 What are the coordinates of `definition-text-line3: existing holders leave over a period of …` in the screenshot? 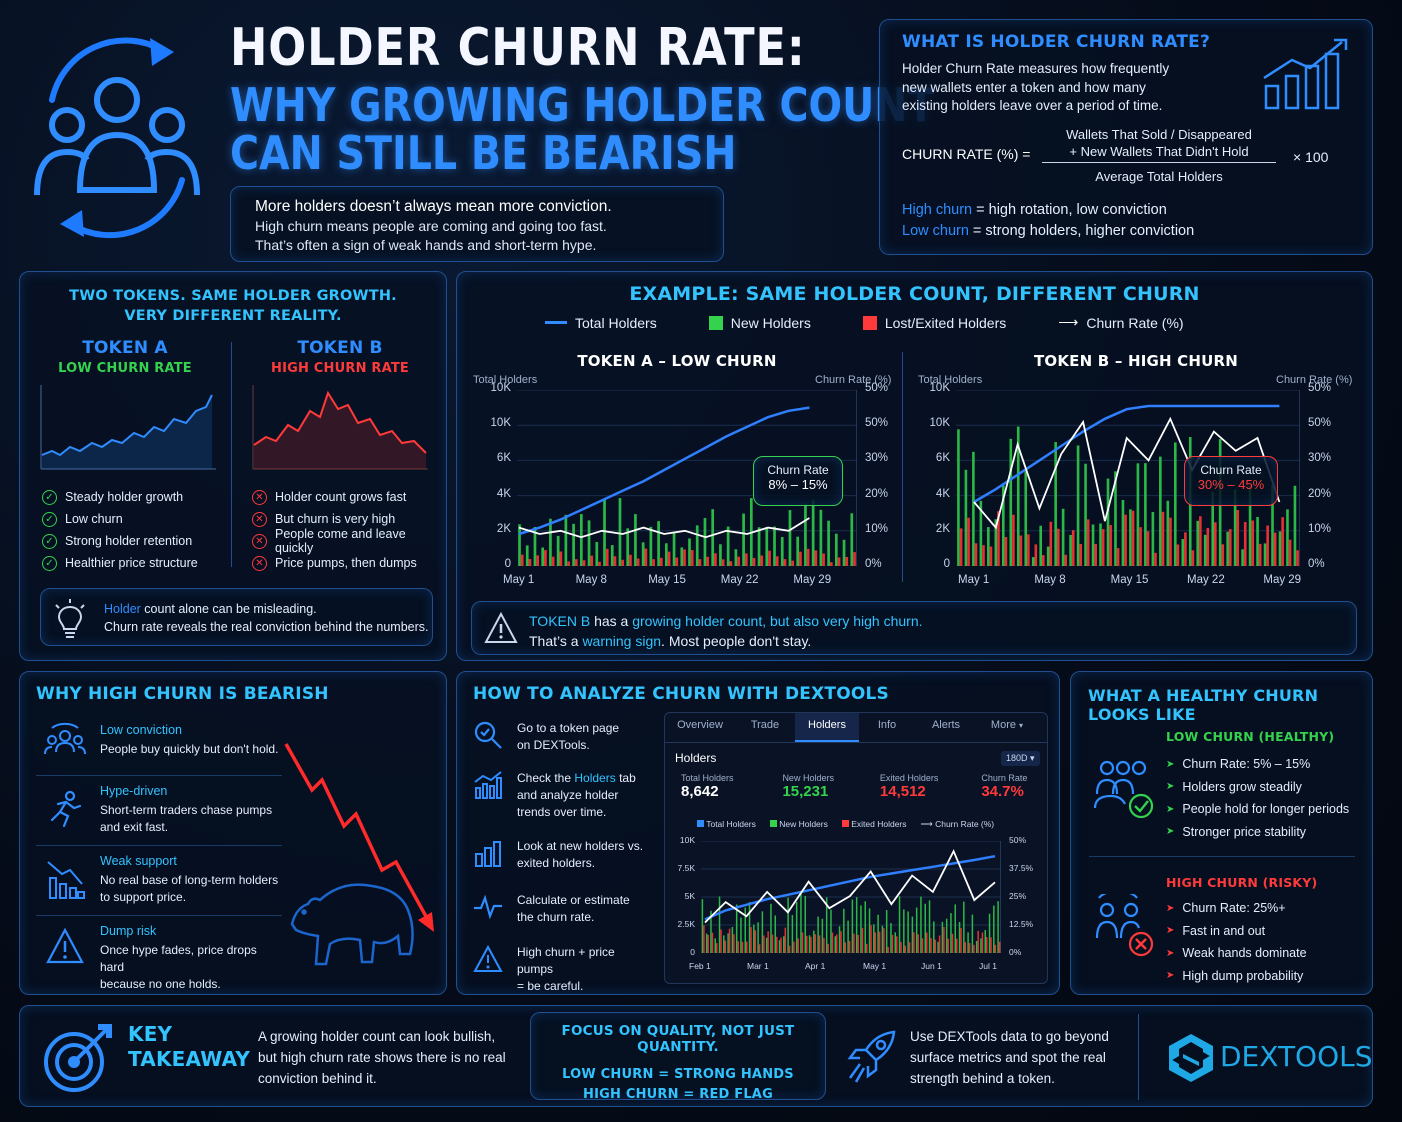 It's located at (1032, 105).